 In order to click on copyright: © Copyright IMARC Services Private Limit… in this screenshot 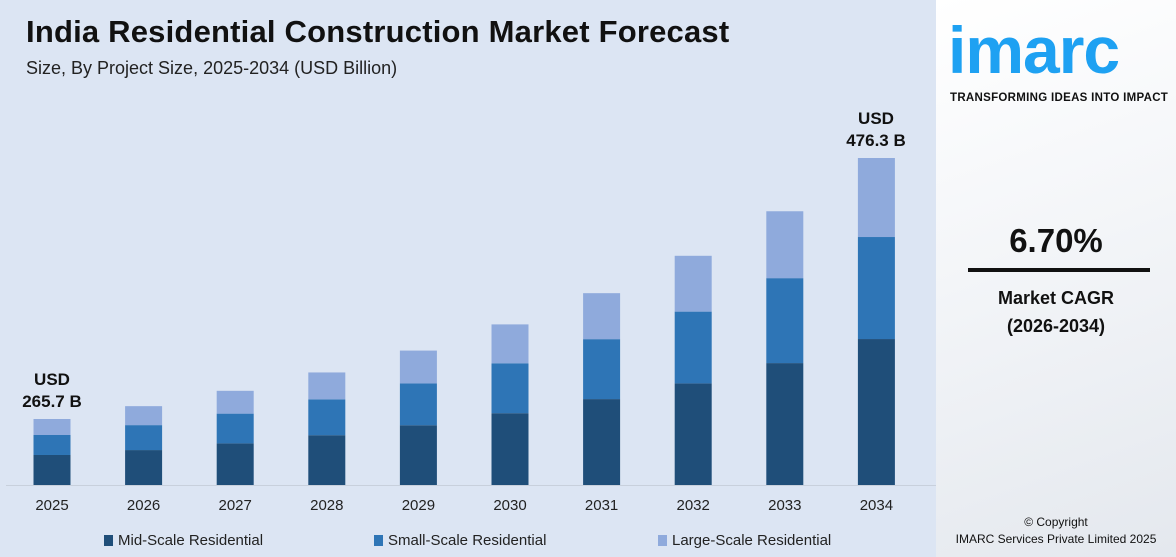, I will do `click(1056, 531)`.